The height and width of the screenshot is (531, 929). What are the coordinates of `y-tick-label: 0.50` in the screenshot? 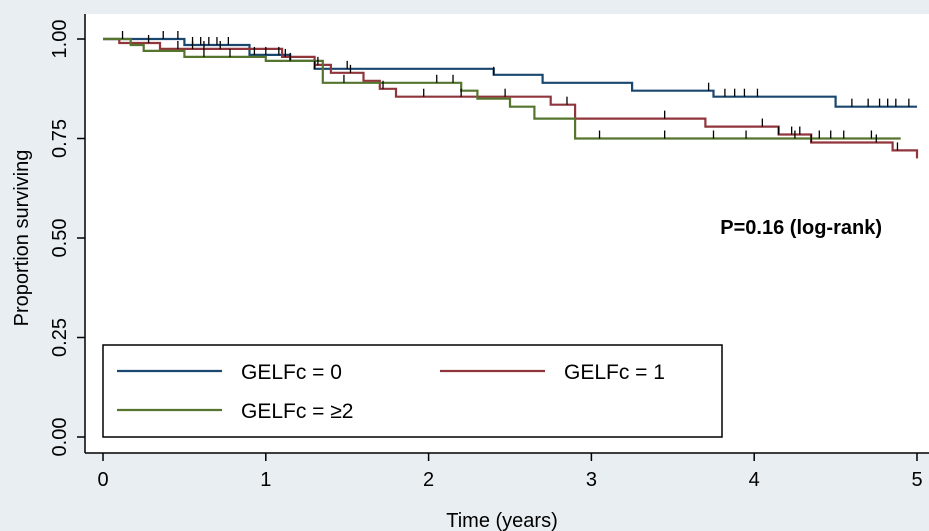 It's located at (60, 238).